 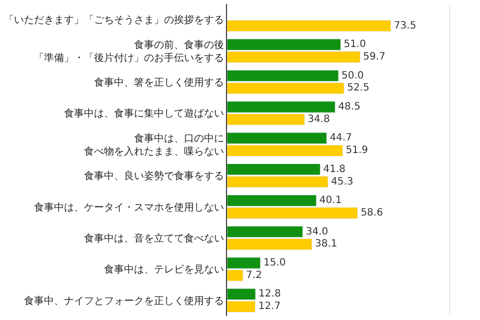 What do you see at coordinates (355, 44) in the screenshot?
I see `data-label: 51.0` at bounding box center [355, 44].